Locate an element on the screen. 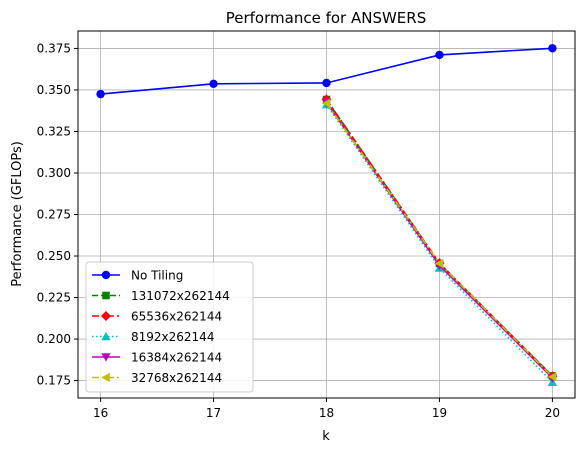 The image size is (585, 453). x-tick-label: 16 is located at coordinates (100, 413).